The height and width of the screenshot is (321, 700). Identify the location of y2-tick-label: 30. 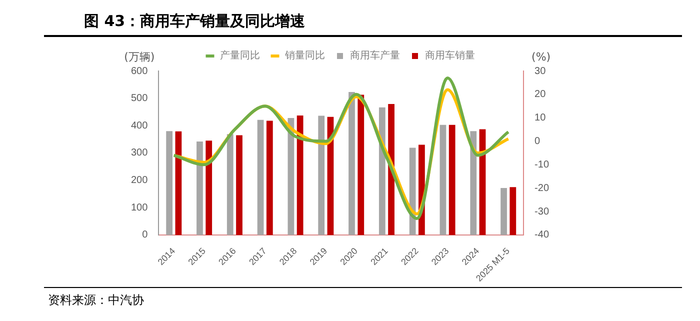
(540, 71).